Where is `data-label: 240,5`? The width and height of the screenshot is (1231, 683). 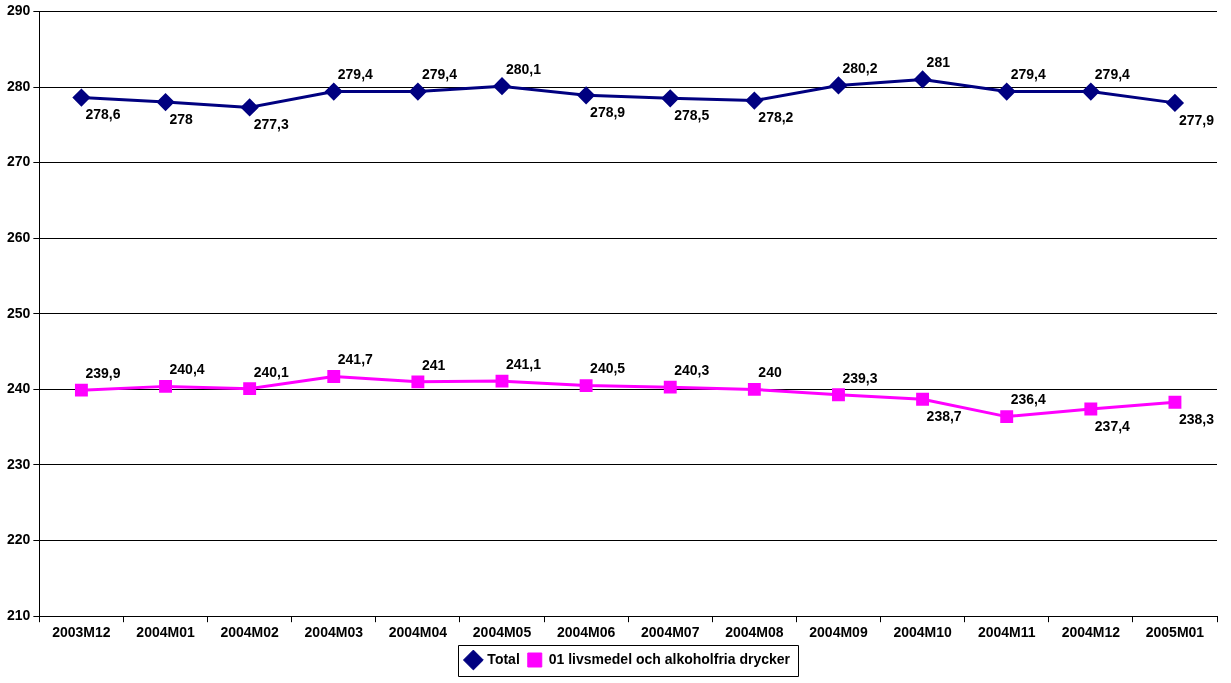
data-label: 240,5 is located at coordinates (608, 368).